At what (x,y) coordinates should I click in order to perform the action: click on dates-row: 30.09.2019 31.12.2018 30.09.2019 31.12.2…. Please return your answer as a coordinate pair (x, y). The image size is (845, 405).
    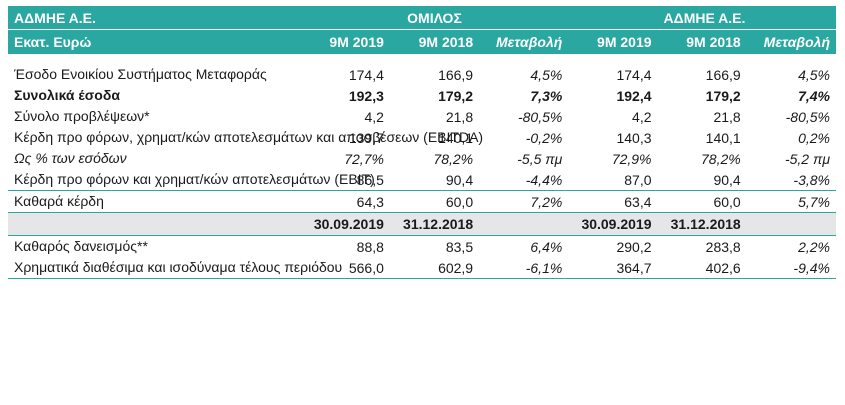
    Looking at the image, I should click on (422, 224).